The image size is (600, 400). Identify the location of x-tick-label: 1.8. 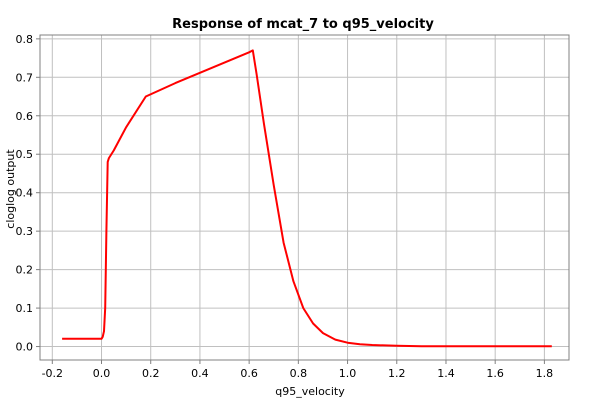
(545, 373).